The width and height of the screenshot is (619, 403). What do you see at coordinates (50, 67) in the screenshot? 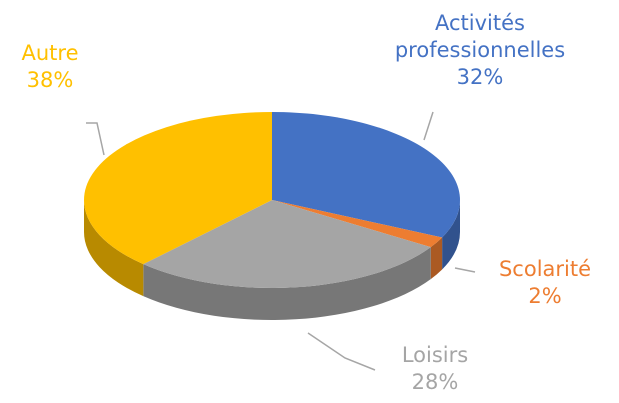
I see `slice-label: Autre 38%` at bounding box center [50, 67].